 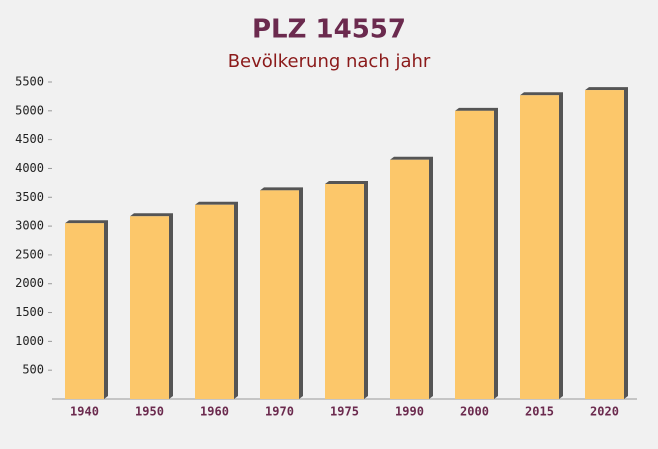 I want to click on x-tick-label: 1940, so click(x=84, y=412).